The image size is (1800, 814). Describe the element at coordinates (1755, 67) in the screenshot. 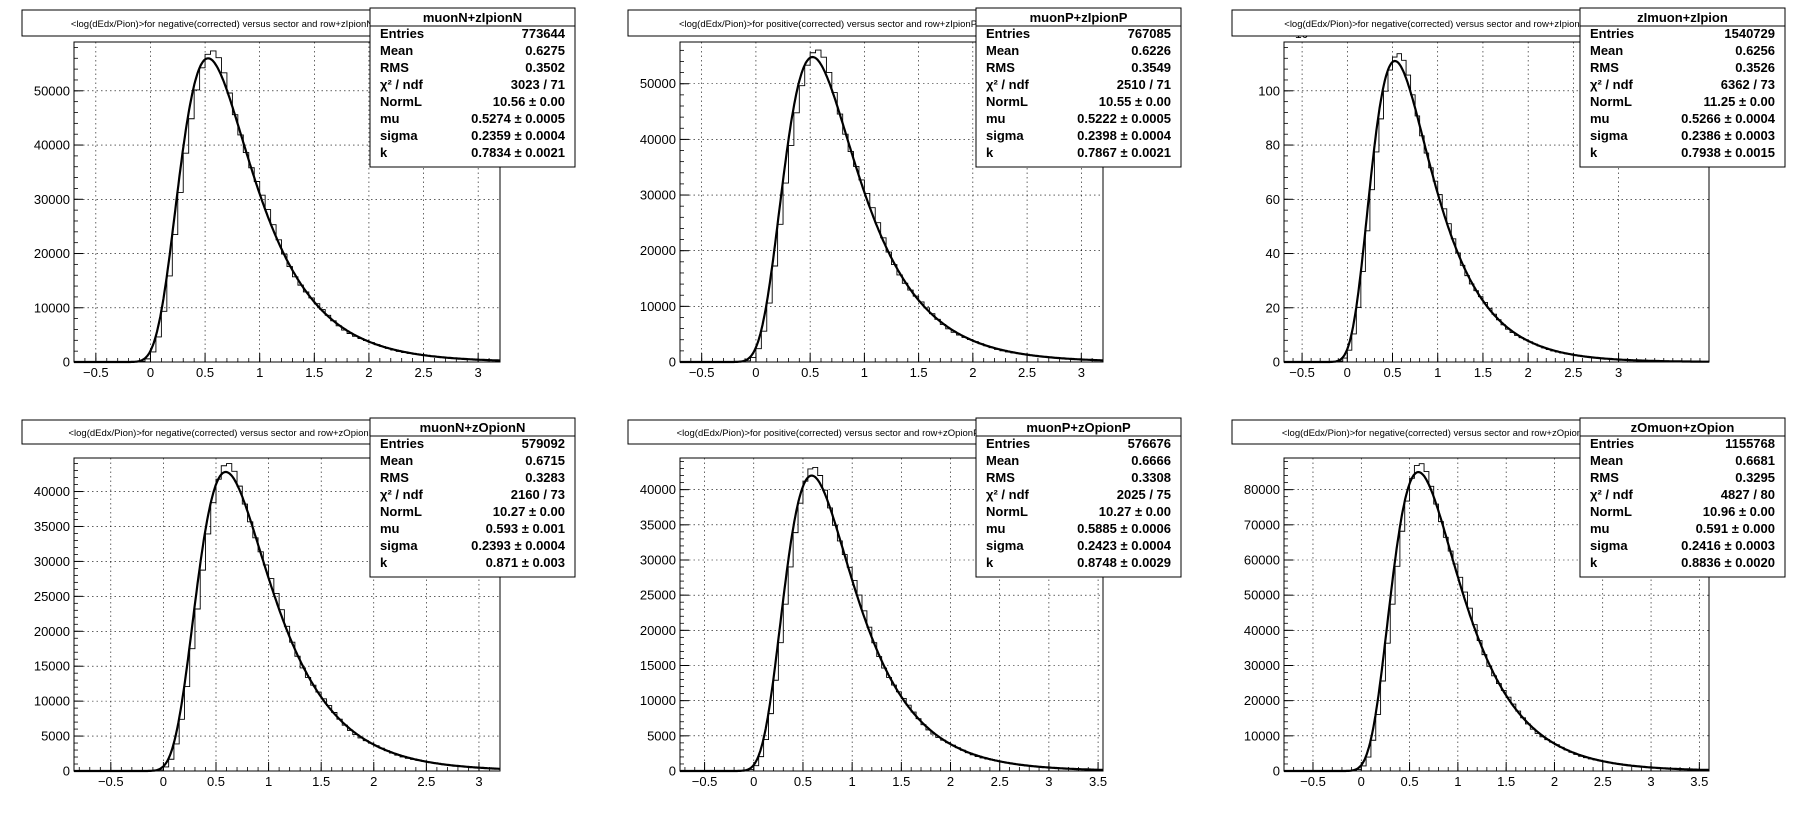

I see `stats-value: 0.3526` at that location.